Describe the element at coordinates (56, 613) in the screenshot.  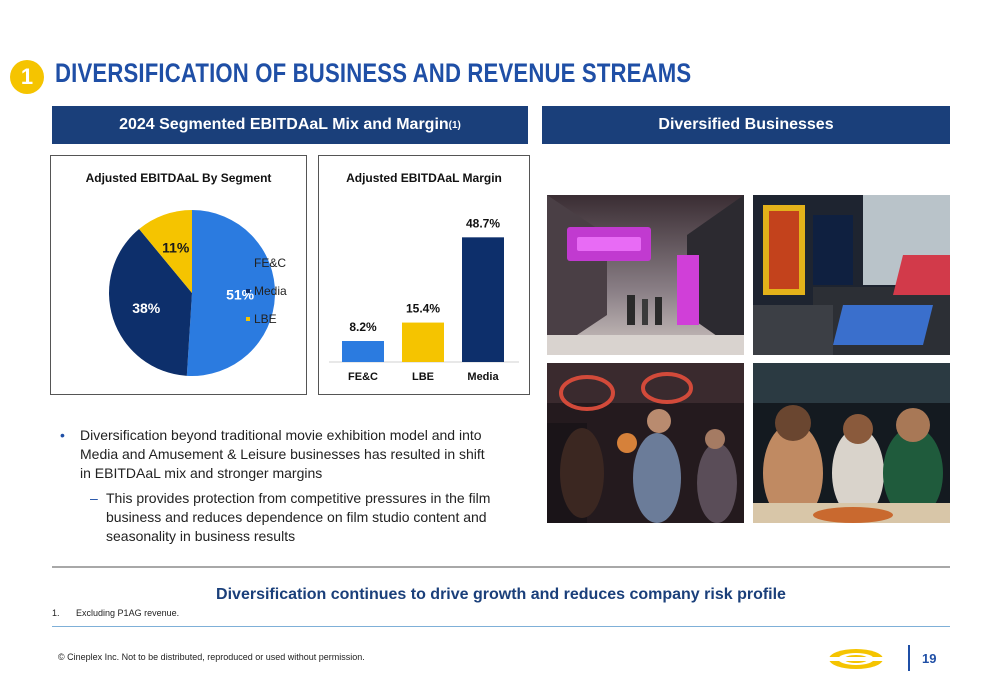
I see `footnote-number: 1.` at that location.